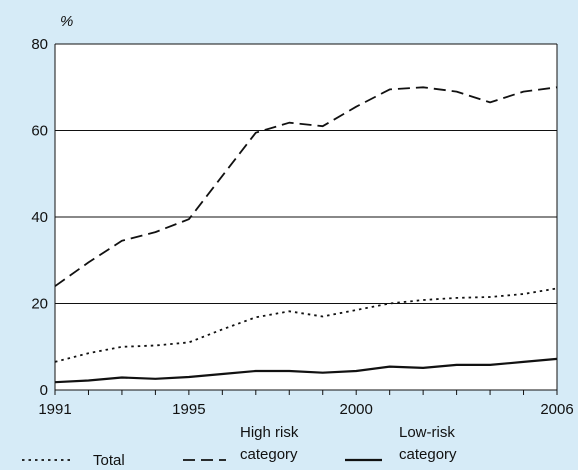  What do you see at coordinates (556, 409) in the screenshot?
I see `x-tick-label: 2006` at bounding box center [556, 409].